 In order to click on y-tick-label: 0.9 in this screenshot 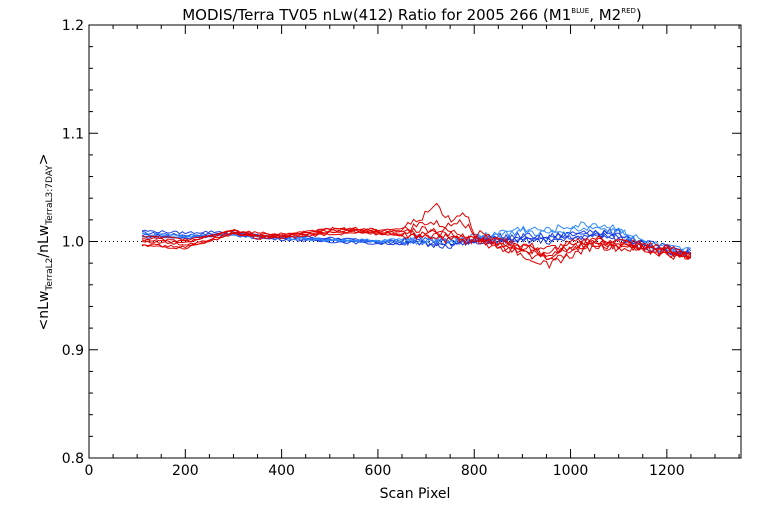, I will do `click(73, 351)`.